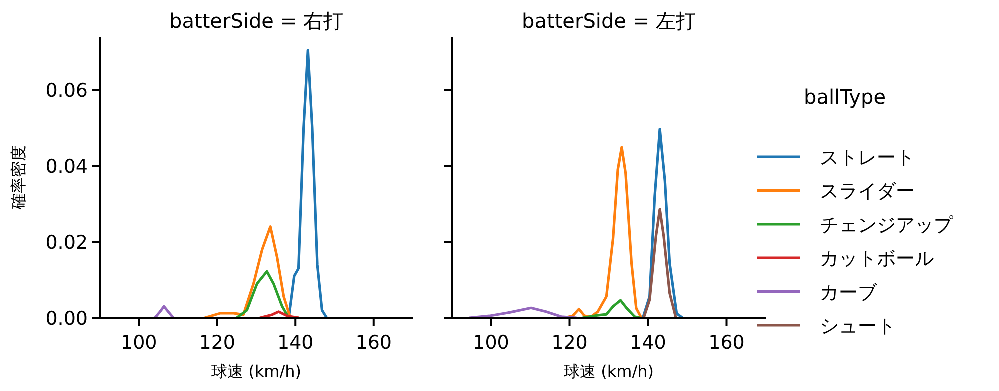 Image resolution: width=999 pixels, height=391 pixels. What do you see at coordinates (257, 21) in the screenshot?
I see `chart-title: batterSide = 右打` at bounding box center [257, 21].